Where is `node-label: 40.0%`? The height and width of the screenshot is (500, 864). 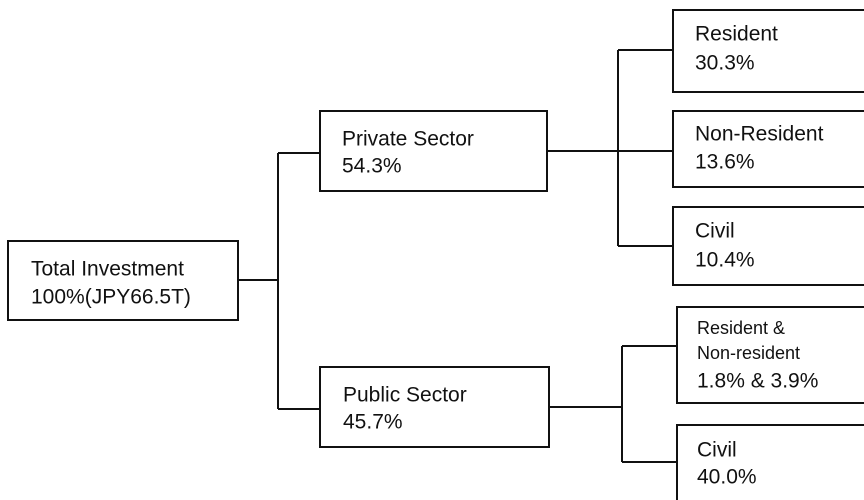
node-label: 40.0% is located at coordinates (727, 477).